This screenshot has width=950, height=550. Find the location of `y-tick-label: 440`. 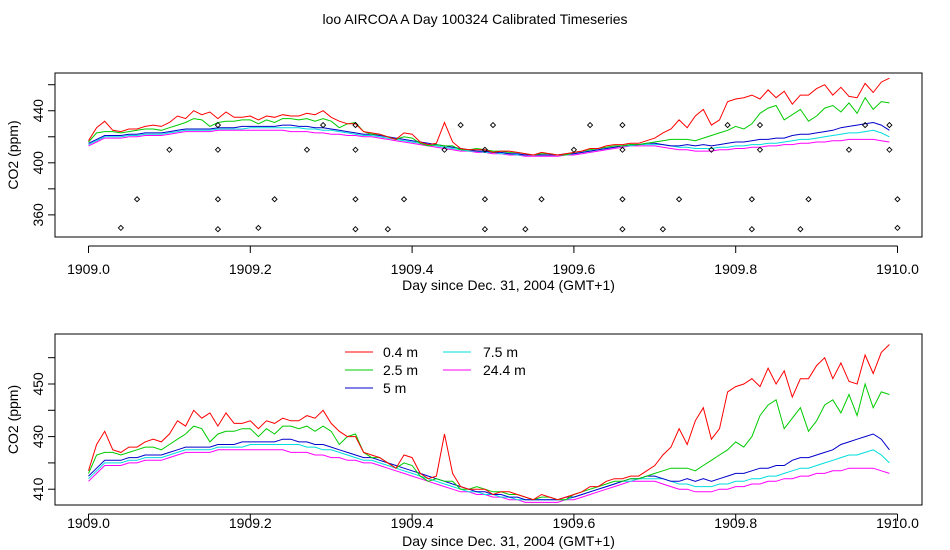

y-tick-label: 440 is located at coordinates (38, 111).